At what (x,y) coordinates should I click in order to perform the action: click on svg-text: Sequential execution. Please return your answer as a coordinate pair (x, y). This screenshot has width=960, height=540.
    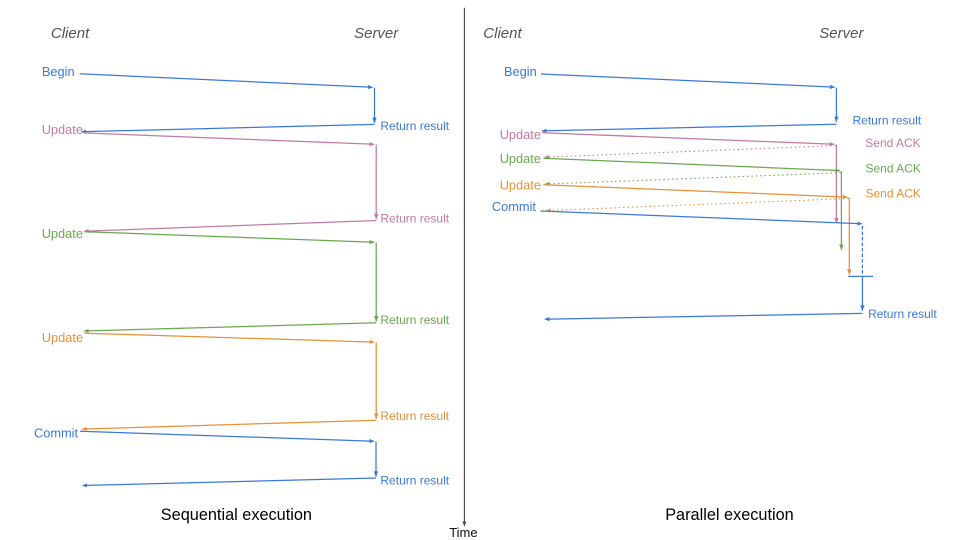
    Looking at the image, I should click on (236, 515).